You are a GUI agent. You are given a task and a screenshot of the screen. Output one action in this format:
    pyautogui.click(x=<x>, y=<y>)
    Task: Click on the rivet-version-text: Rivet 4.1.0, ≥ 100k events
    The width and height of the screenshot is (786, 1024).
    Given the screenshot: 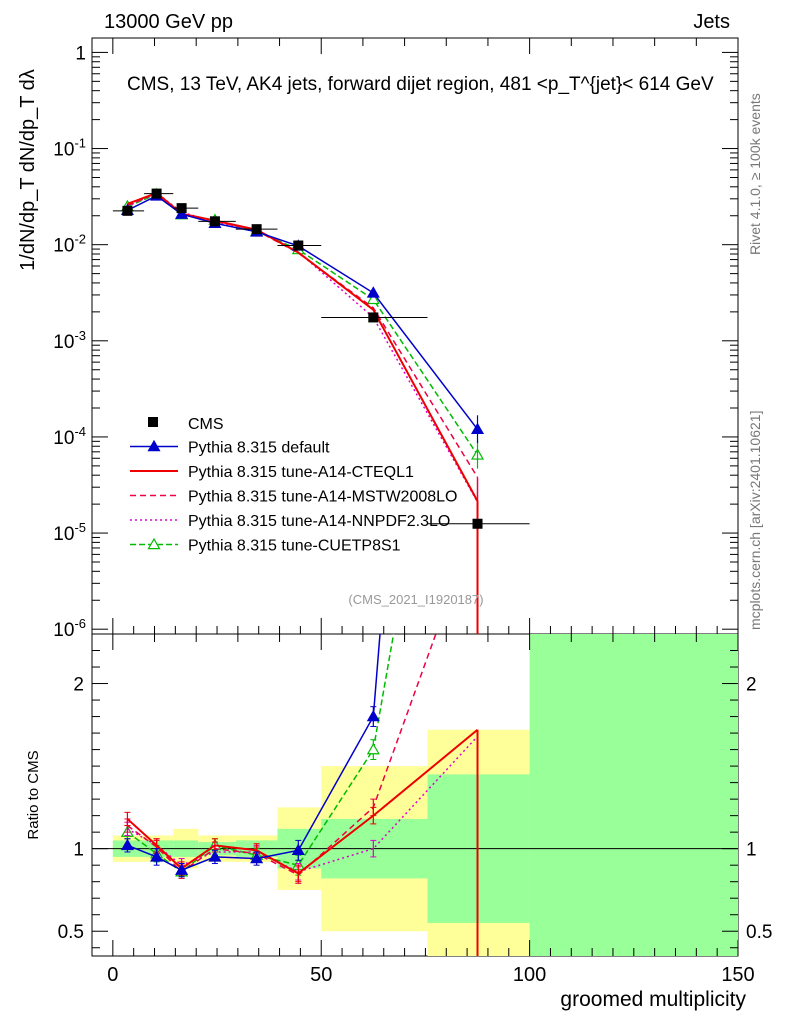 What is the action you would take?
    pyautogui.click(x=755, y=174)
    